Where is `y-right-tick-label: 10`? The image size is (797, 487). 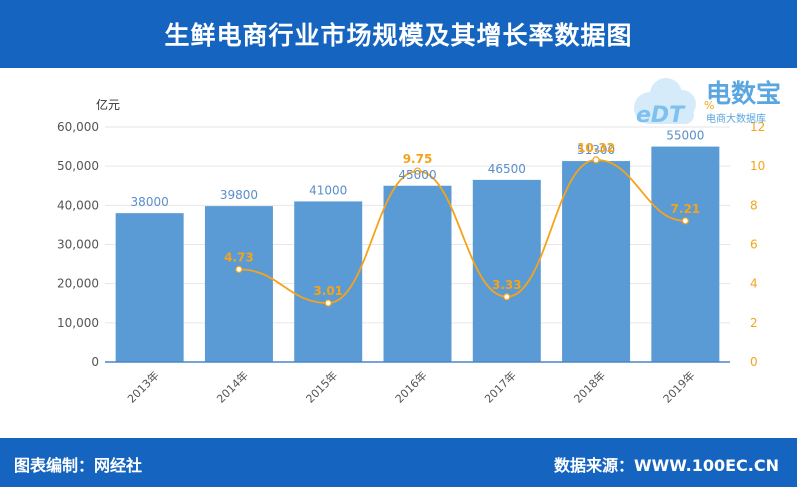 y-right-tick-label: 10 is located at coordinates (757, 166).